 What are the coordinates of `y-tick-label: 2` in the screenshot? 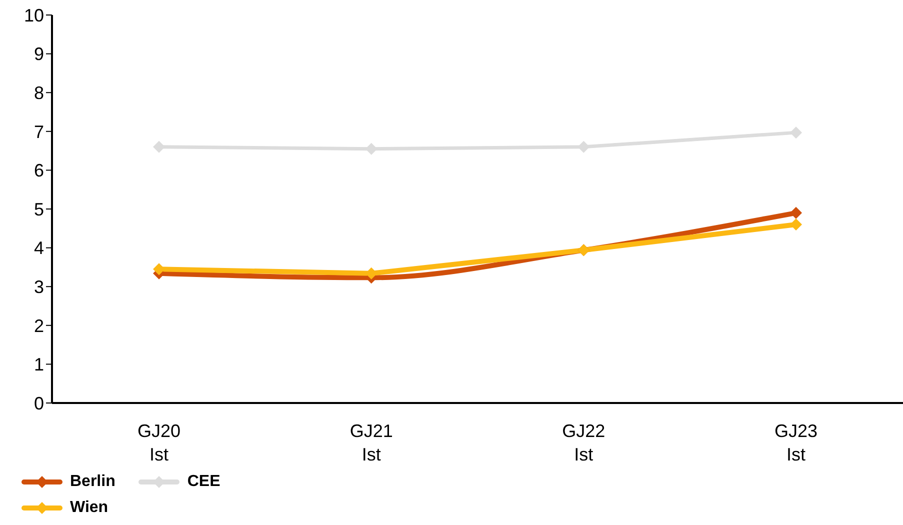 It's located at (39, 326).